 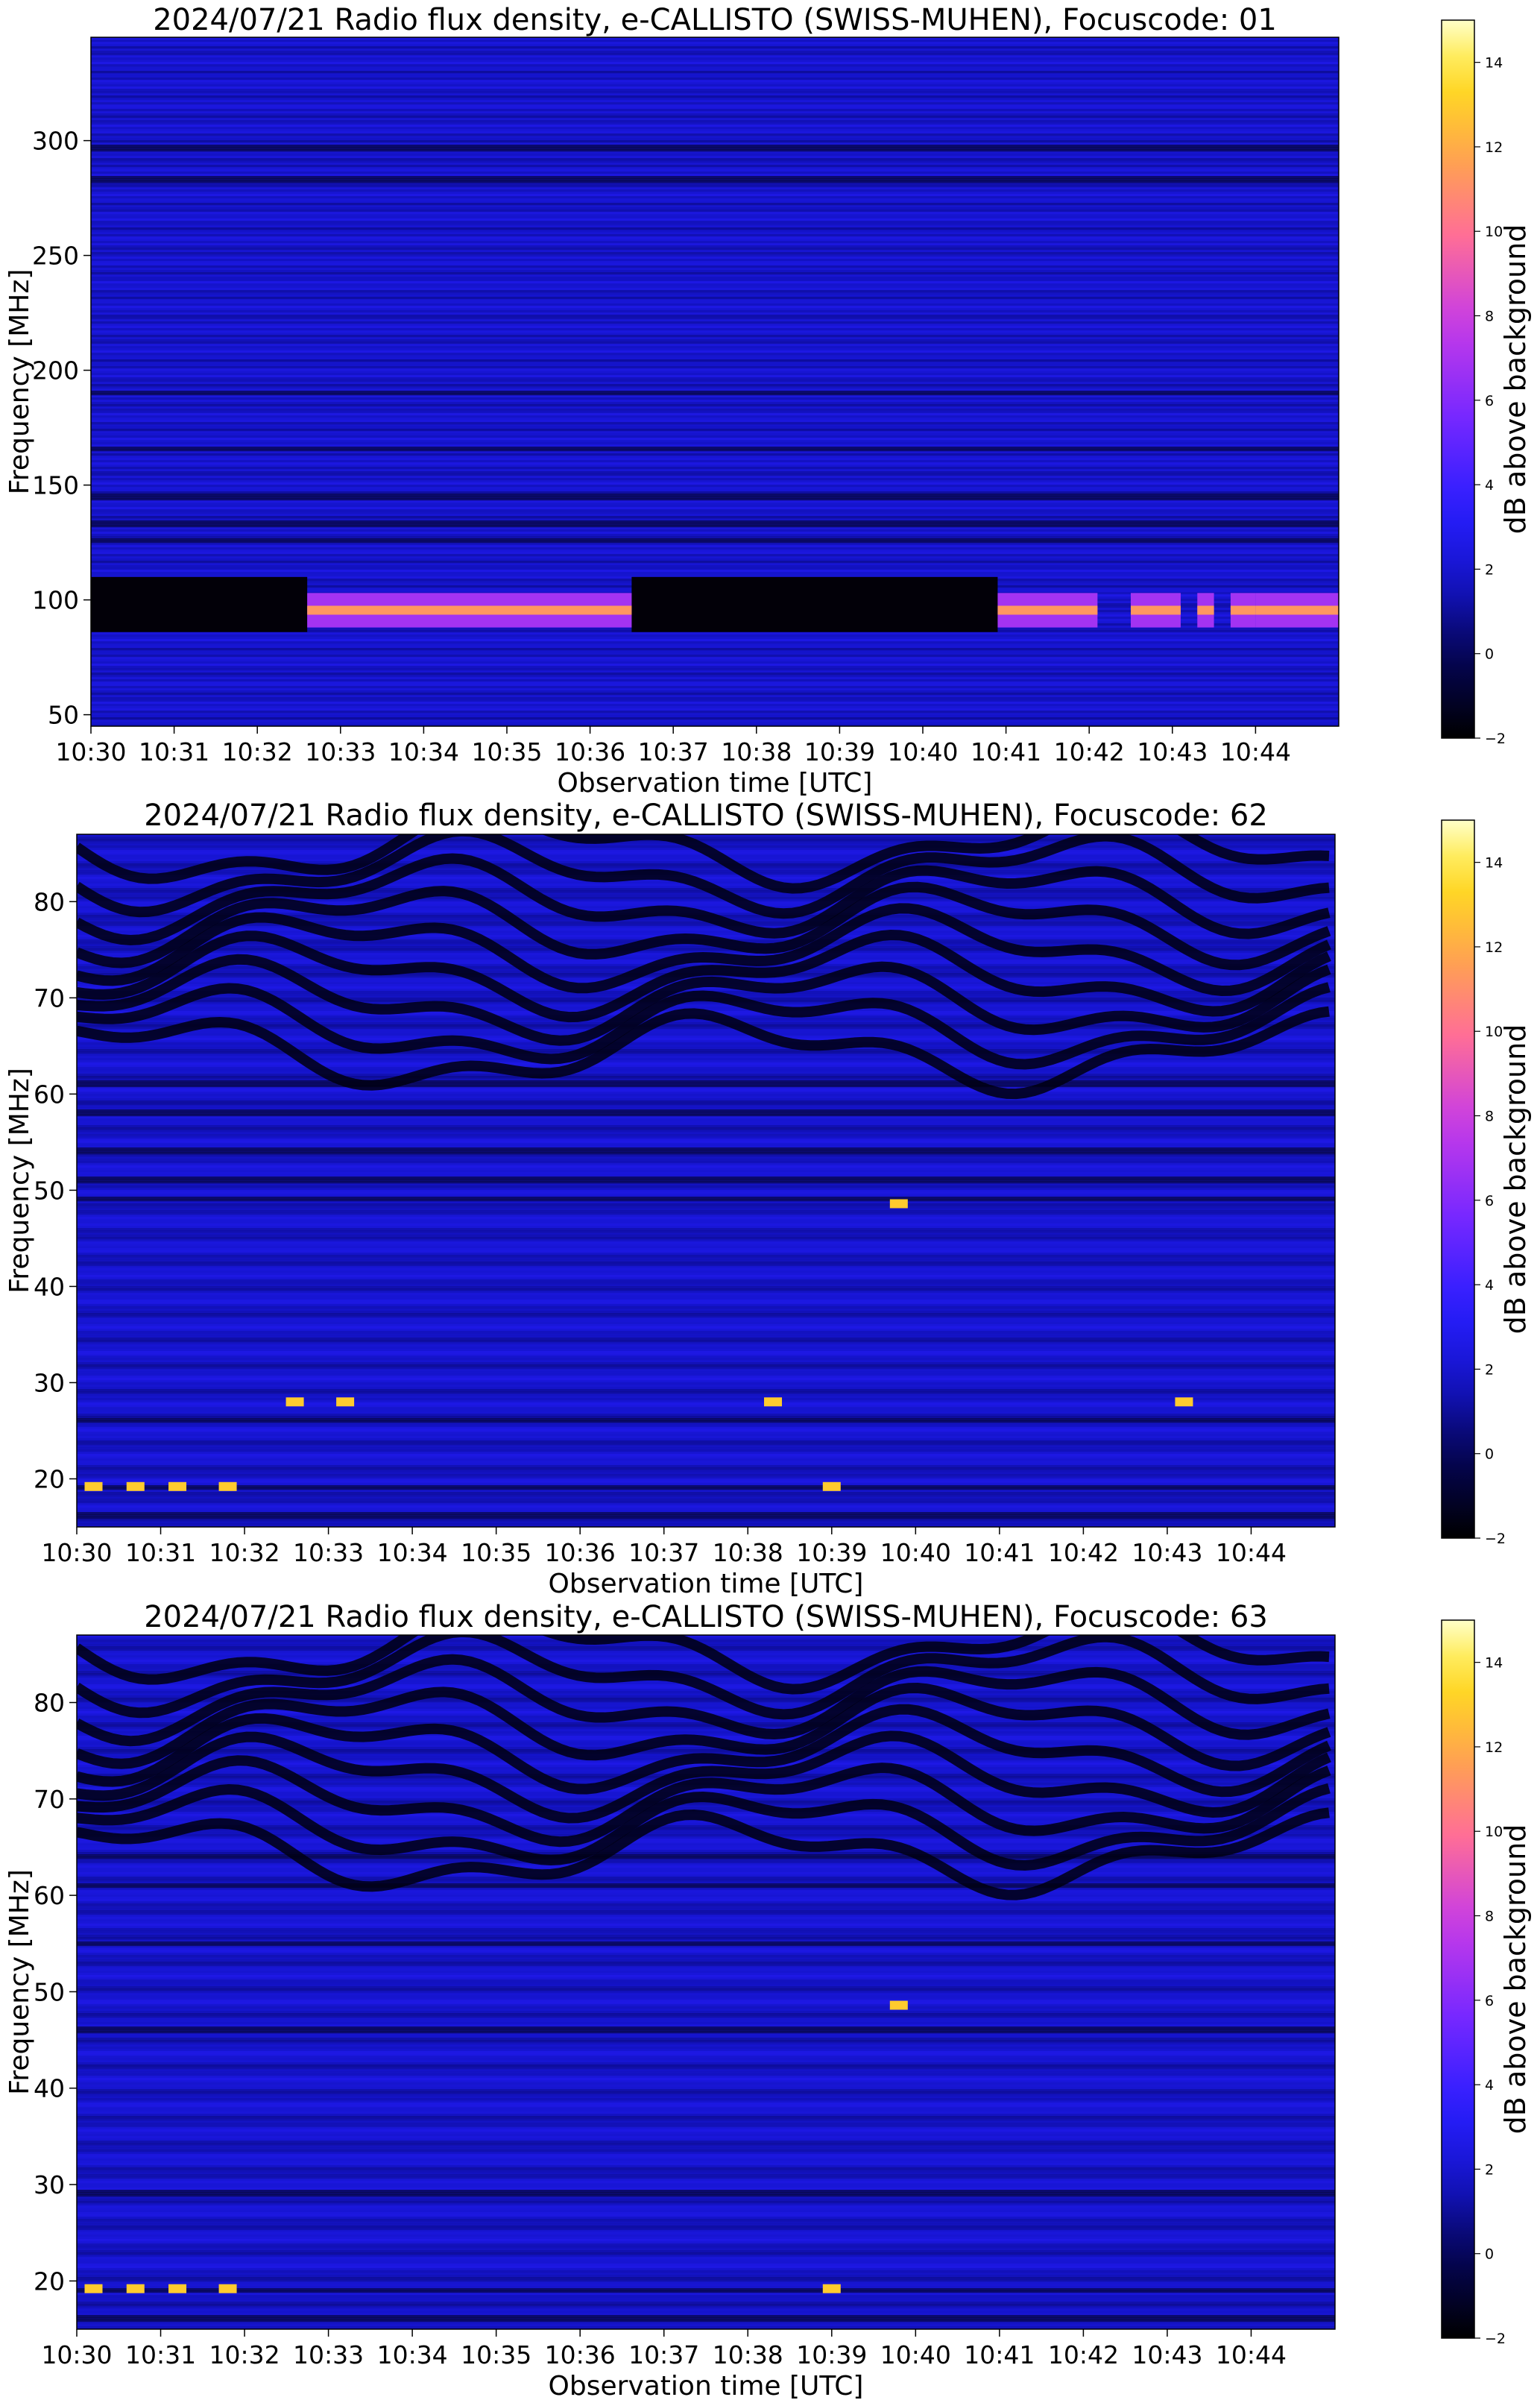 I want to click on x-tick-label: 10:32, so click(x=245, y=2354).